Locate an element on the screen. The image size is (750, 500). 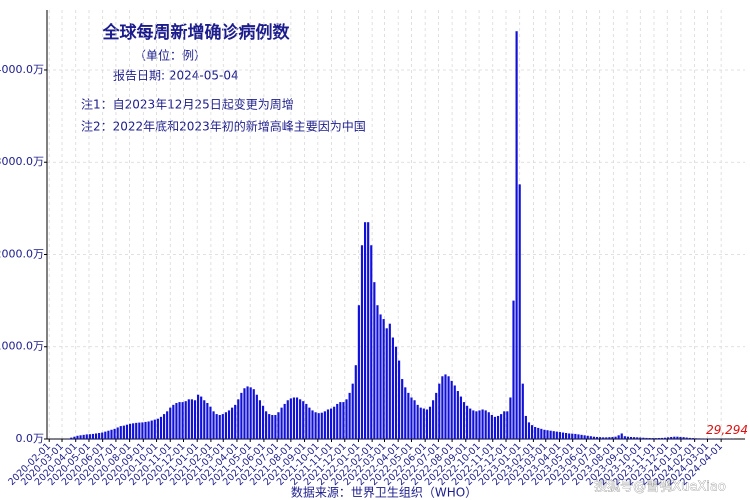
value-label: 29,294 is located at coordinates (727, 430).